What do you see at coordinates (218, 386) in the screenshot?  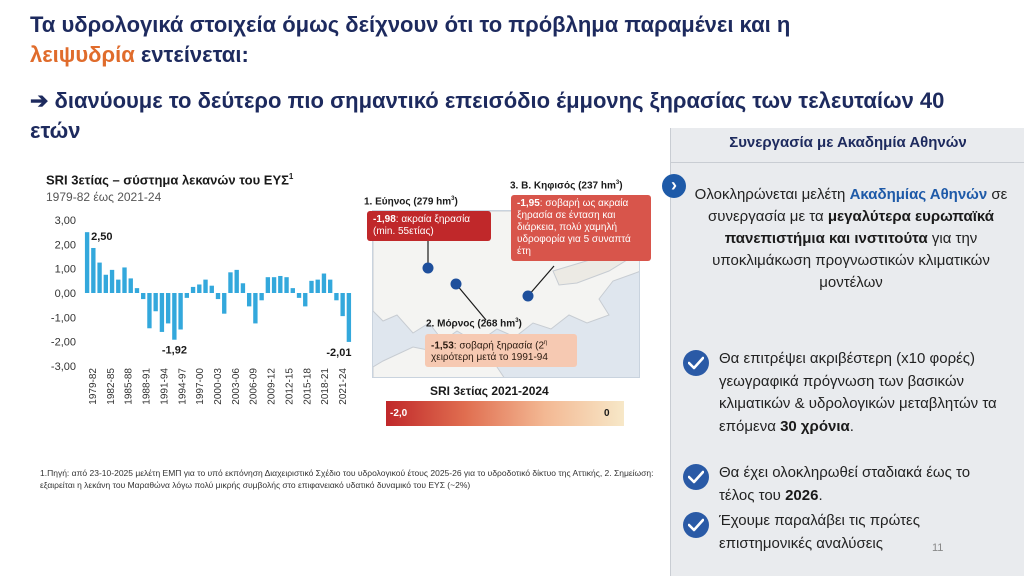 I see `x-tick-label: 2000-03` at bounding box center [218, 386].